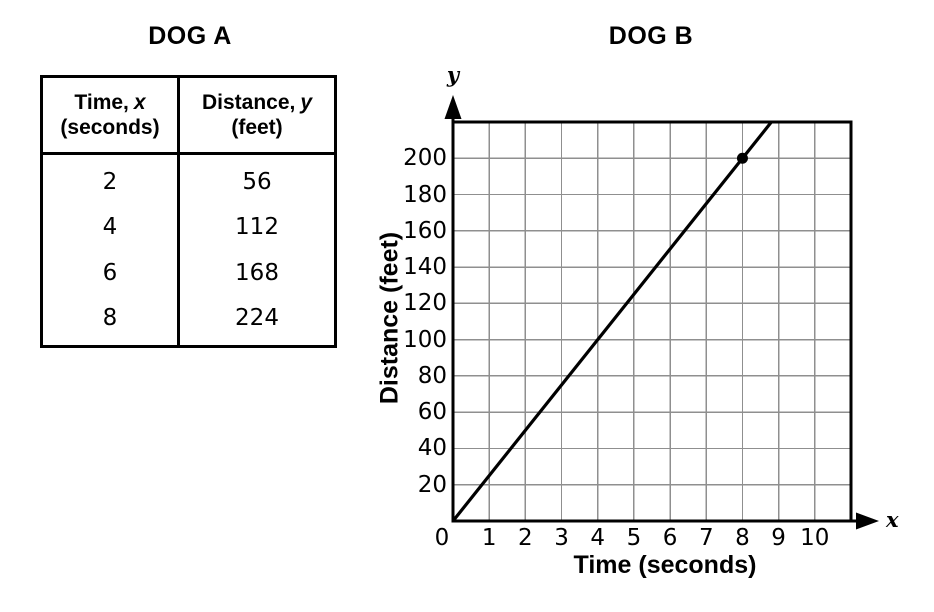 The width and height of the screenshot is (934, 612). What do you see at coordinates (867, 521) in the screenshot?
I see `x-axis-arrow` at bounding box center [867, 521].